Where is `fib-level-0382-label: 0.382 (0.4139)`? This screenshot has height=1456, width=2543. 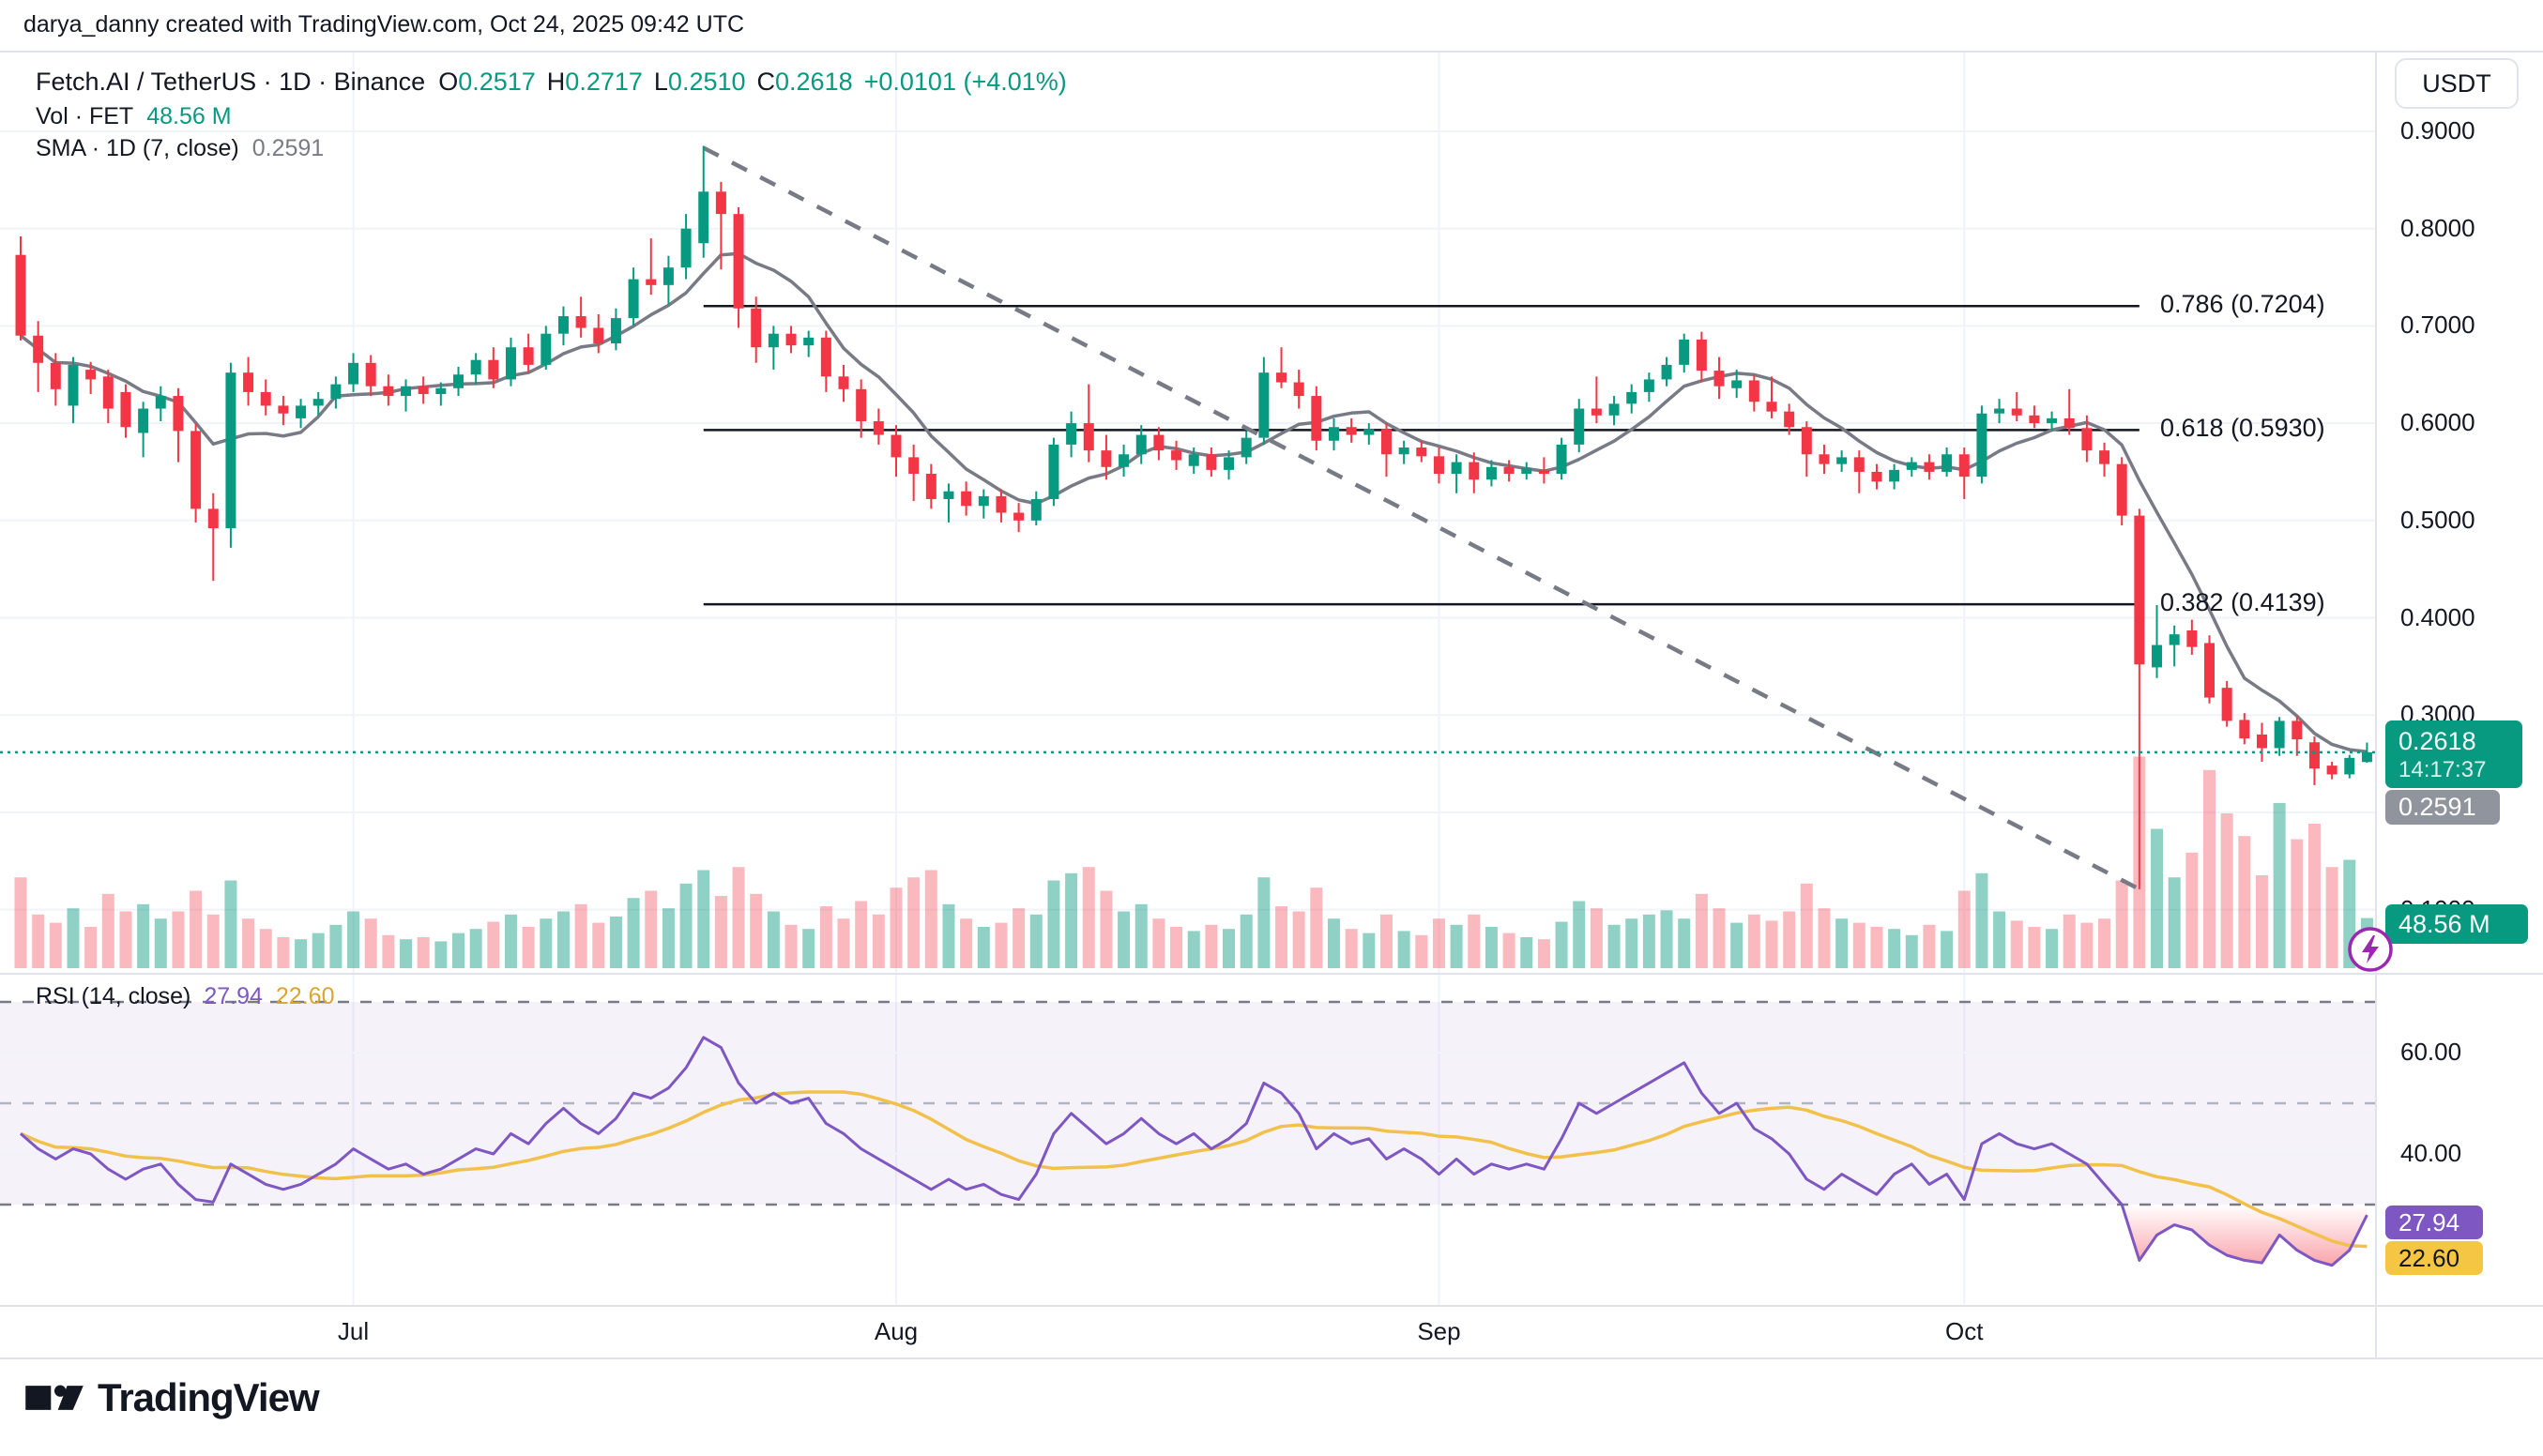
fib-level-0382-label: 0.382 (0.4139) is located at coordinates (2242, 602).